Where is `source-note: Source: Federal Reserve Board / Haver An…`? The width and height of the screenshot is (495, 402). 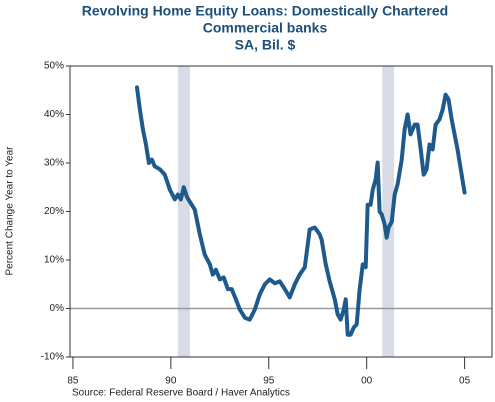 source-note: Source: Federal Reserve Board / Haver An… is located at coordinates (181, 393).